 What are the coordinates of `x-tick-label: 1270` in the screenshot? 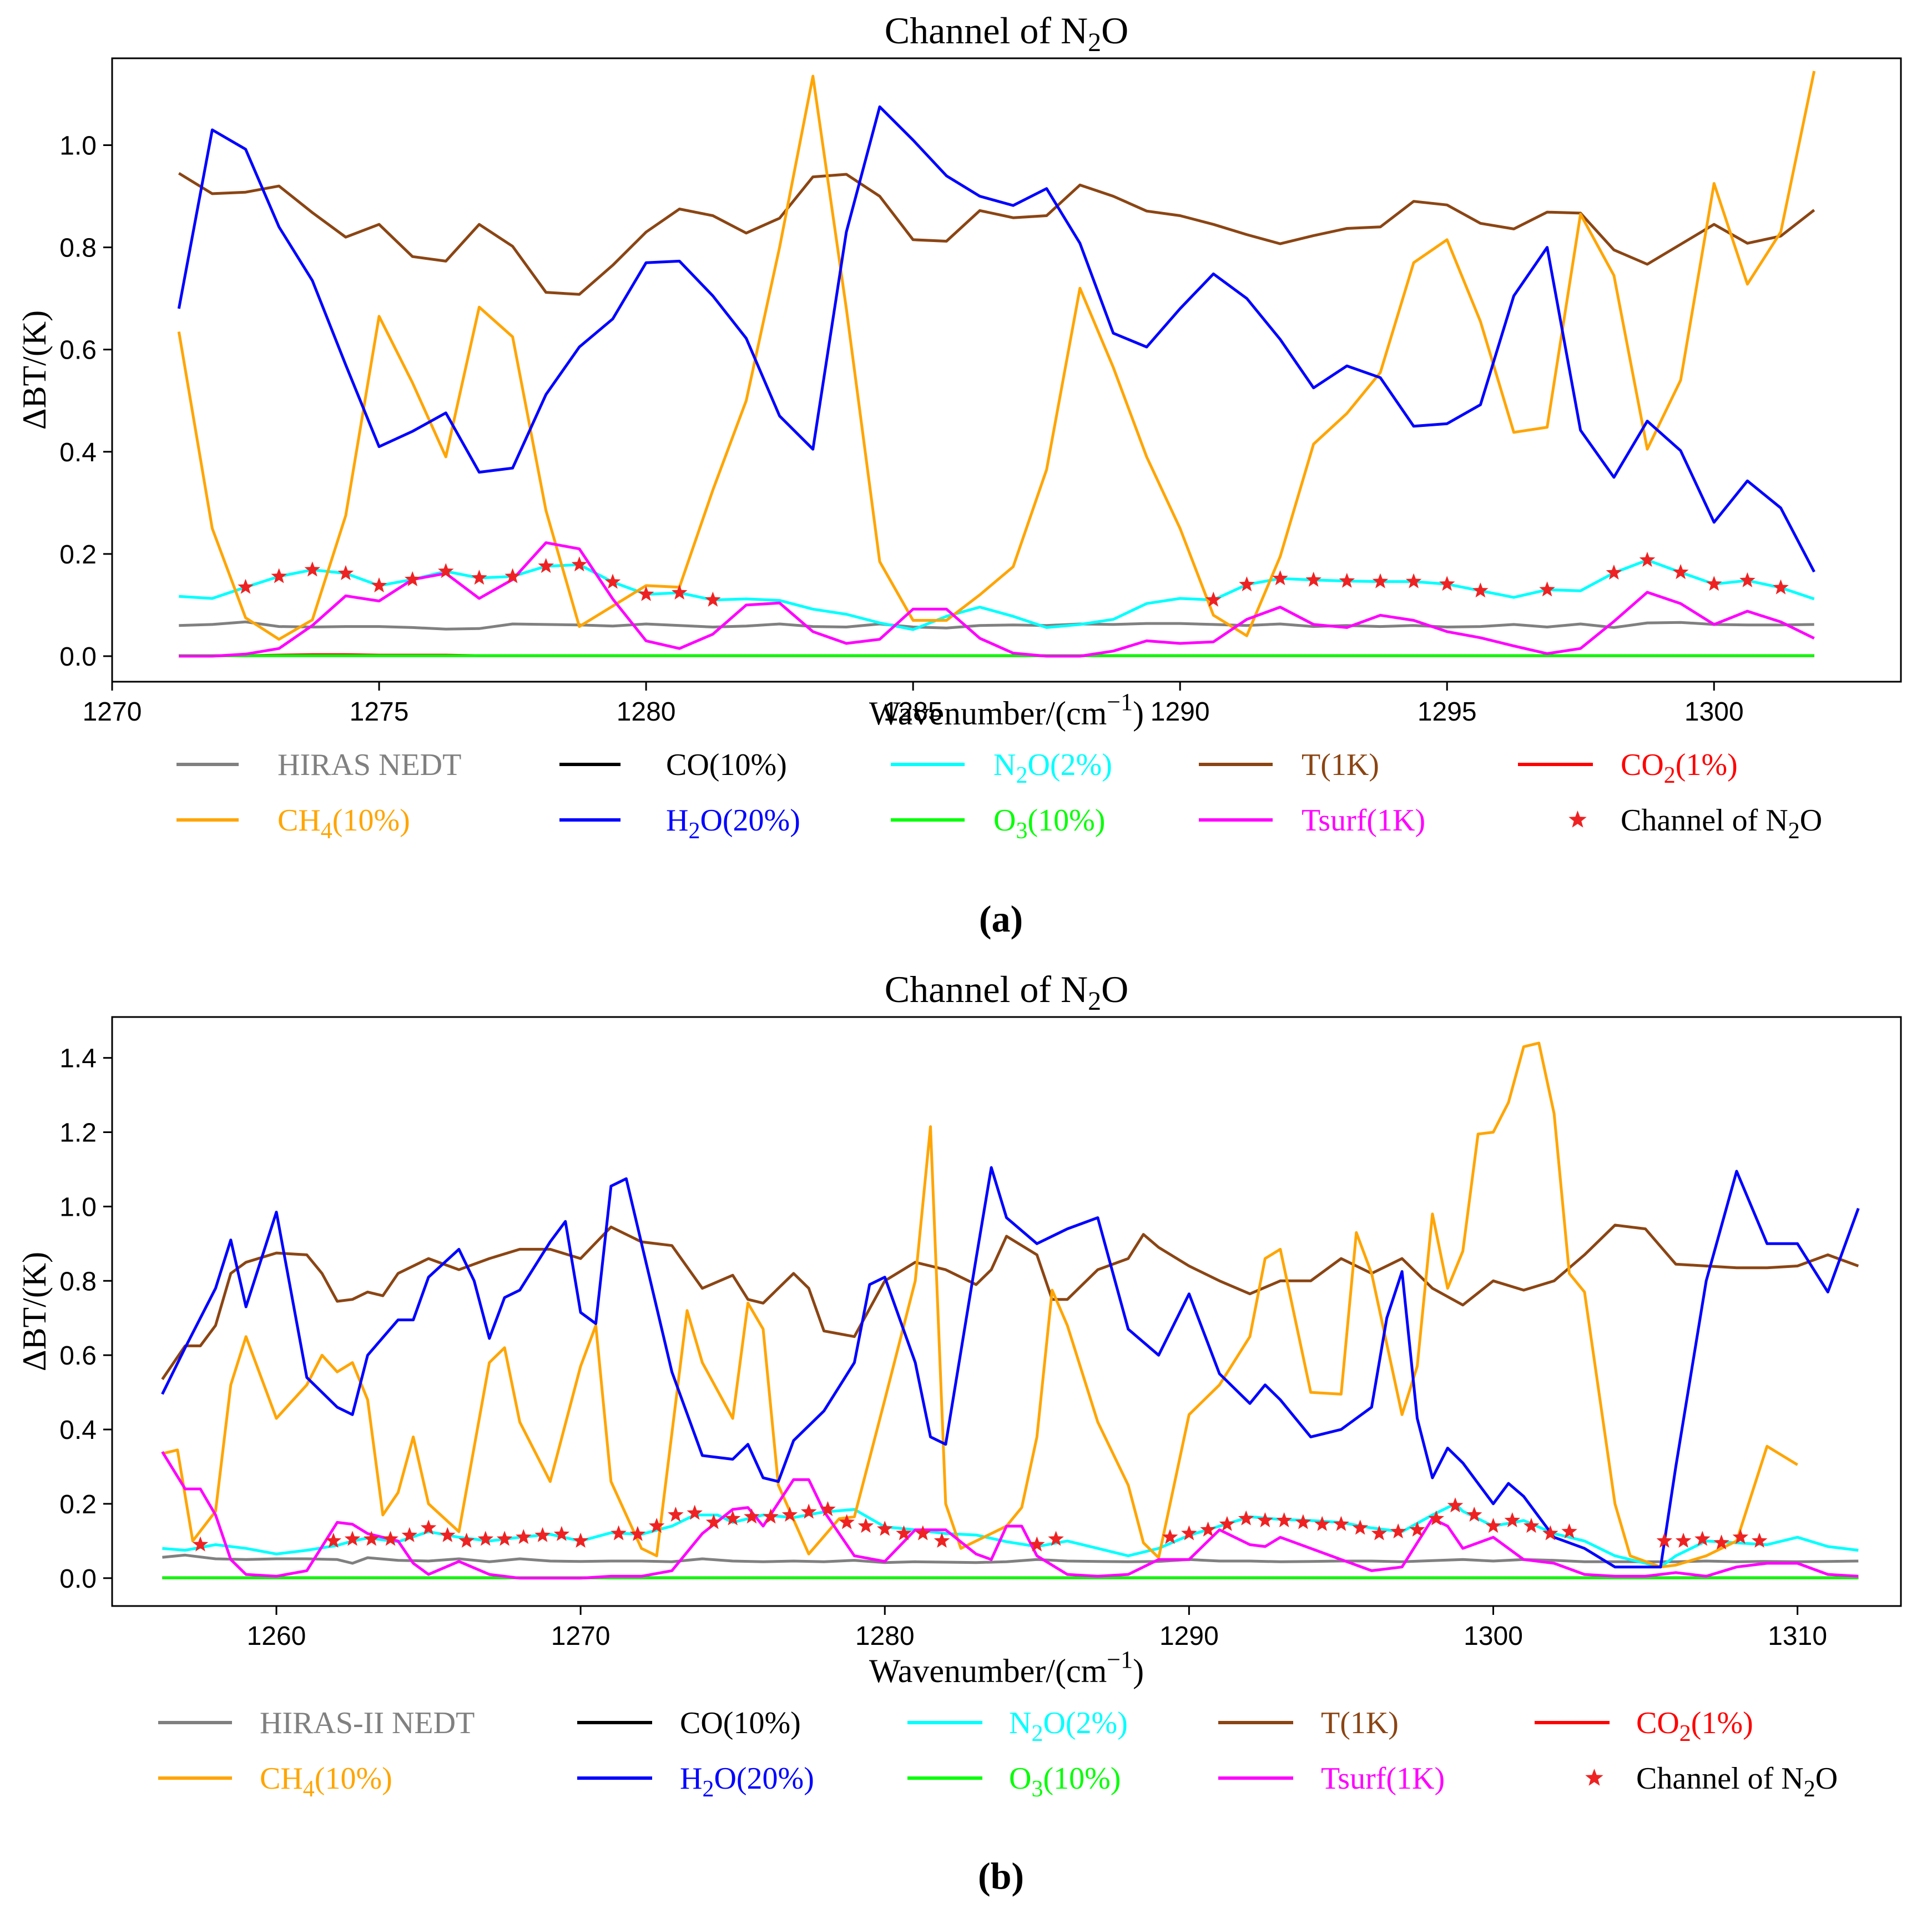 It's located at (581, 1636).